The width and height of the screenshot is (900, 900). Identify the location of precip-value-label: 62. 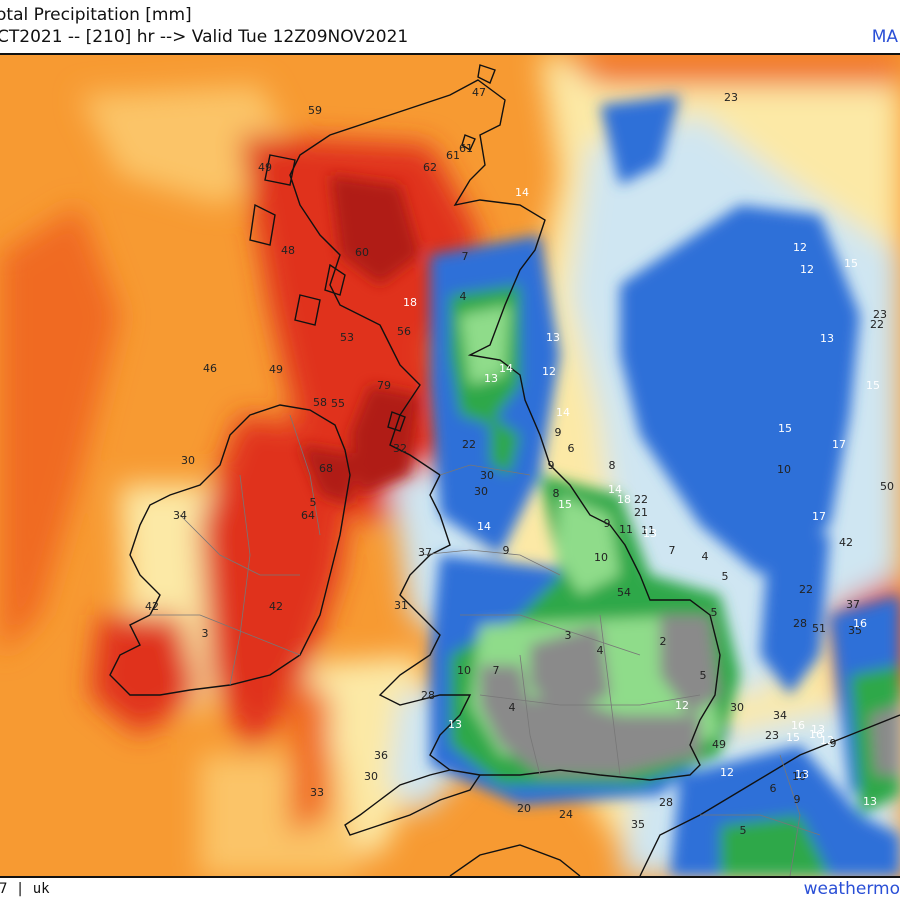
(430, 167).